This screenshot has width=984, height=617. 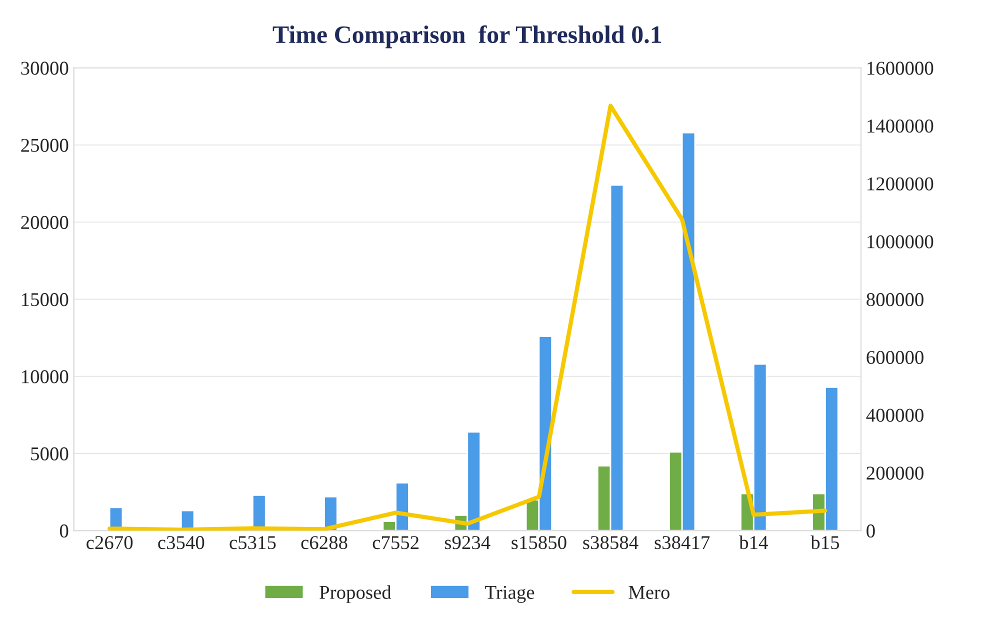 What do you see at coordinates (509, 594) in the screenshot?
I see `legend-label: Triage` at bounding box center [509, 594].